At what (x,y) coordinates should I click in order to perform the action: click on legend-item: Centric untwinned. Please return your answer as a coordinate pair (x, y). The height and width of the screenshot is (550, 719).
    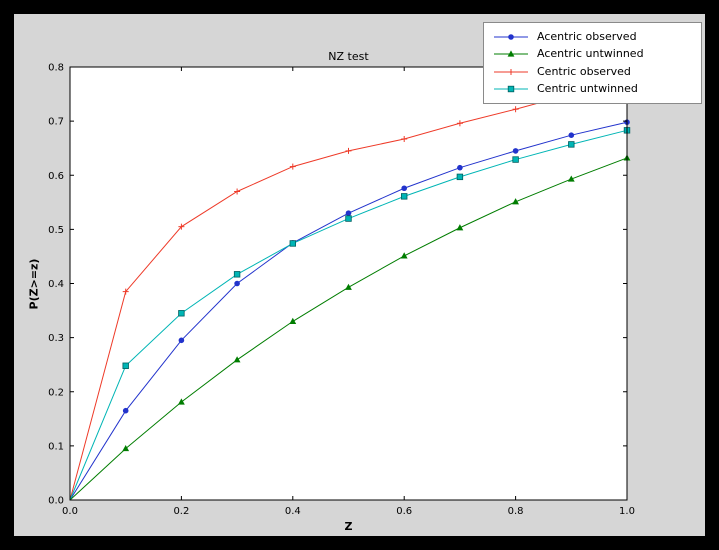
    Looking at the image, I should click on (592, 90).